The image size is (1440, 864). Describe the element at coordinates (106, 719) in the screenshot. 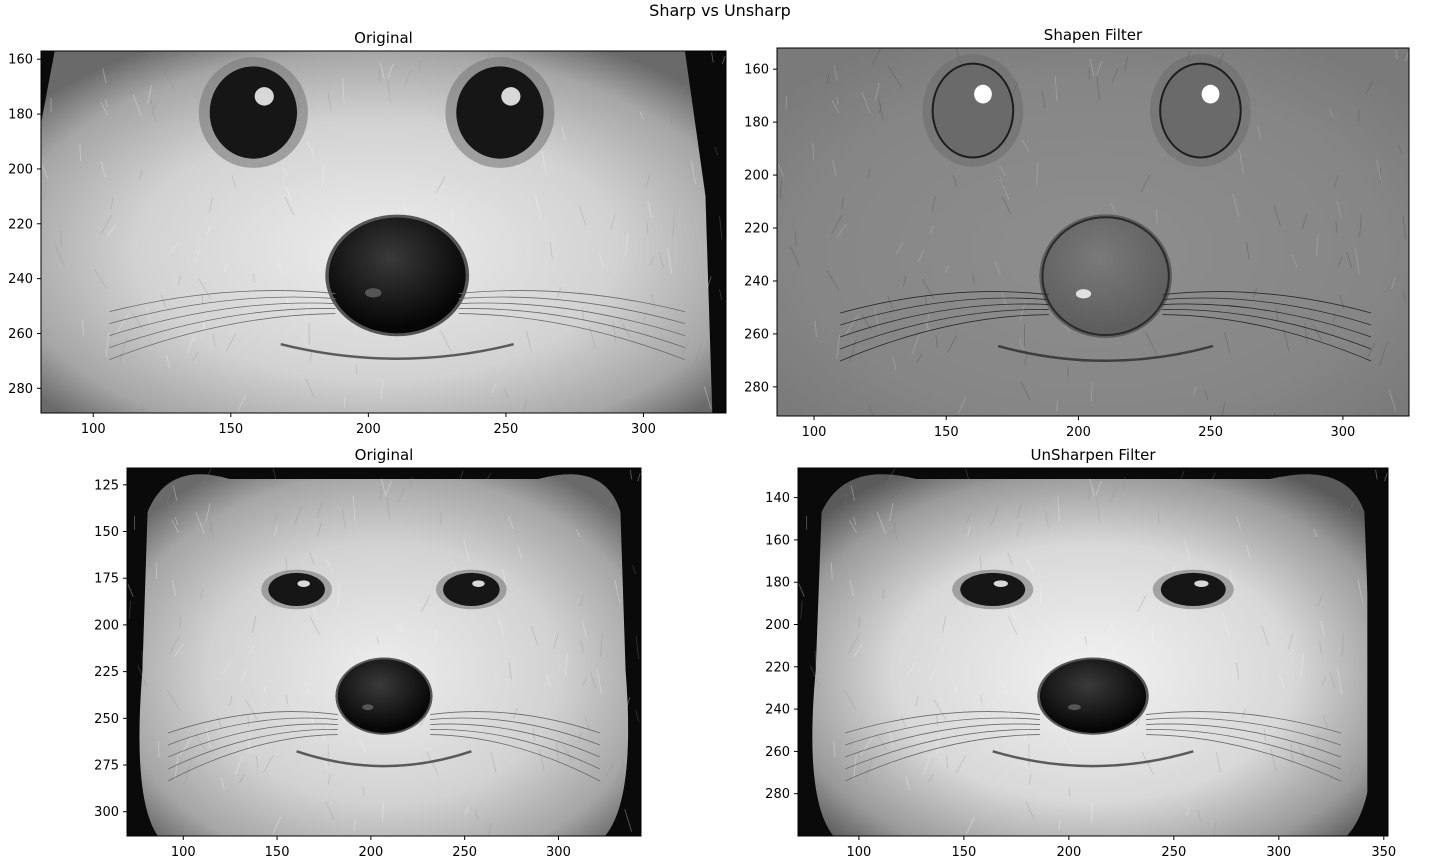

I see `y-tick-label: 250` at that location.